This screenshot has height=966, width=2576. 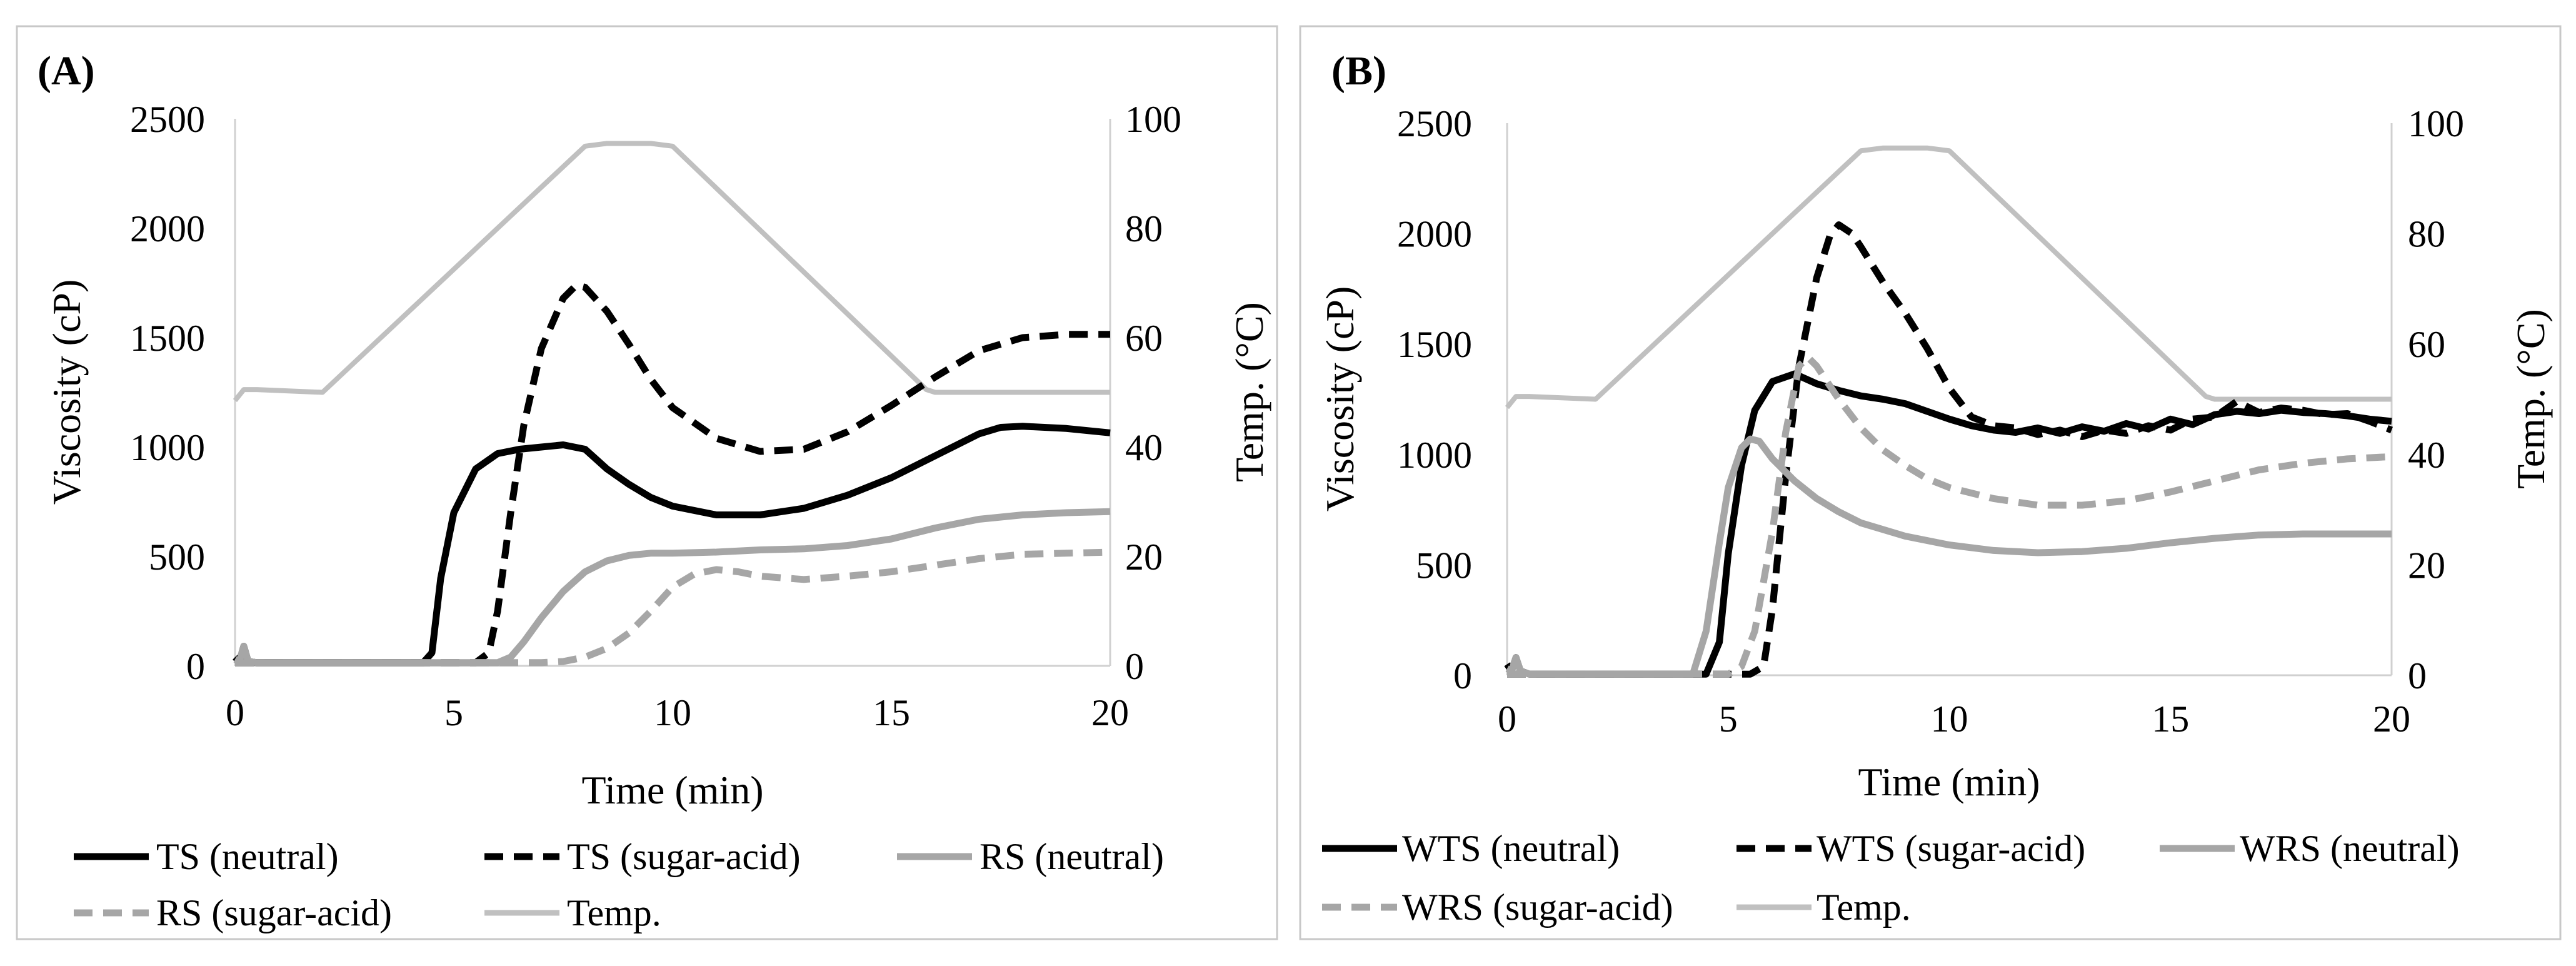 I want to click on panel-b-y2-ticks: 0 20 40 60 80 100, so click(x=2436, y=400).